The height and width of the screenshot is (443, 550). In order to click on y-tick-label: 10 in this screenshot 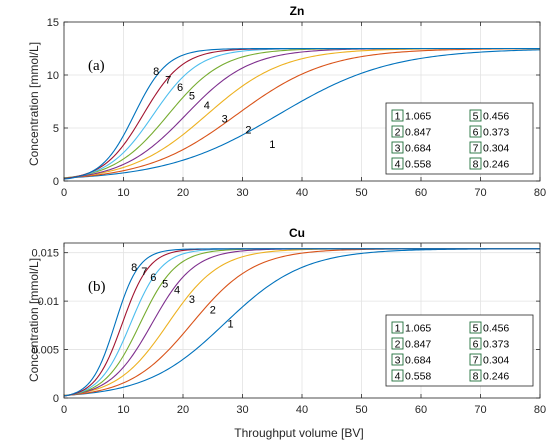, I will do `click(53, 76)`.